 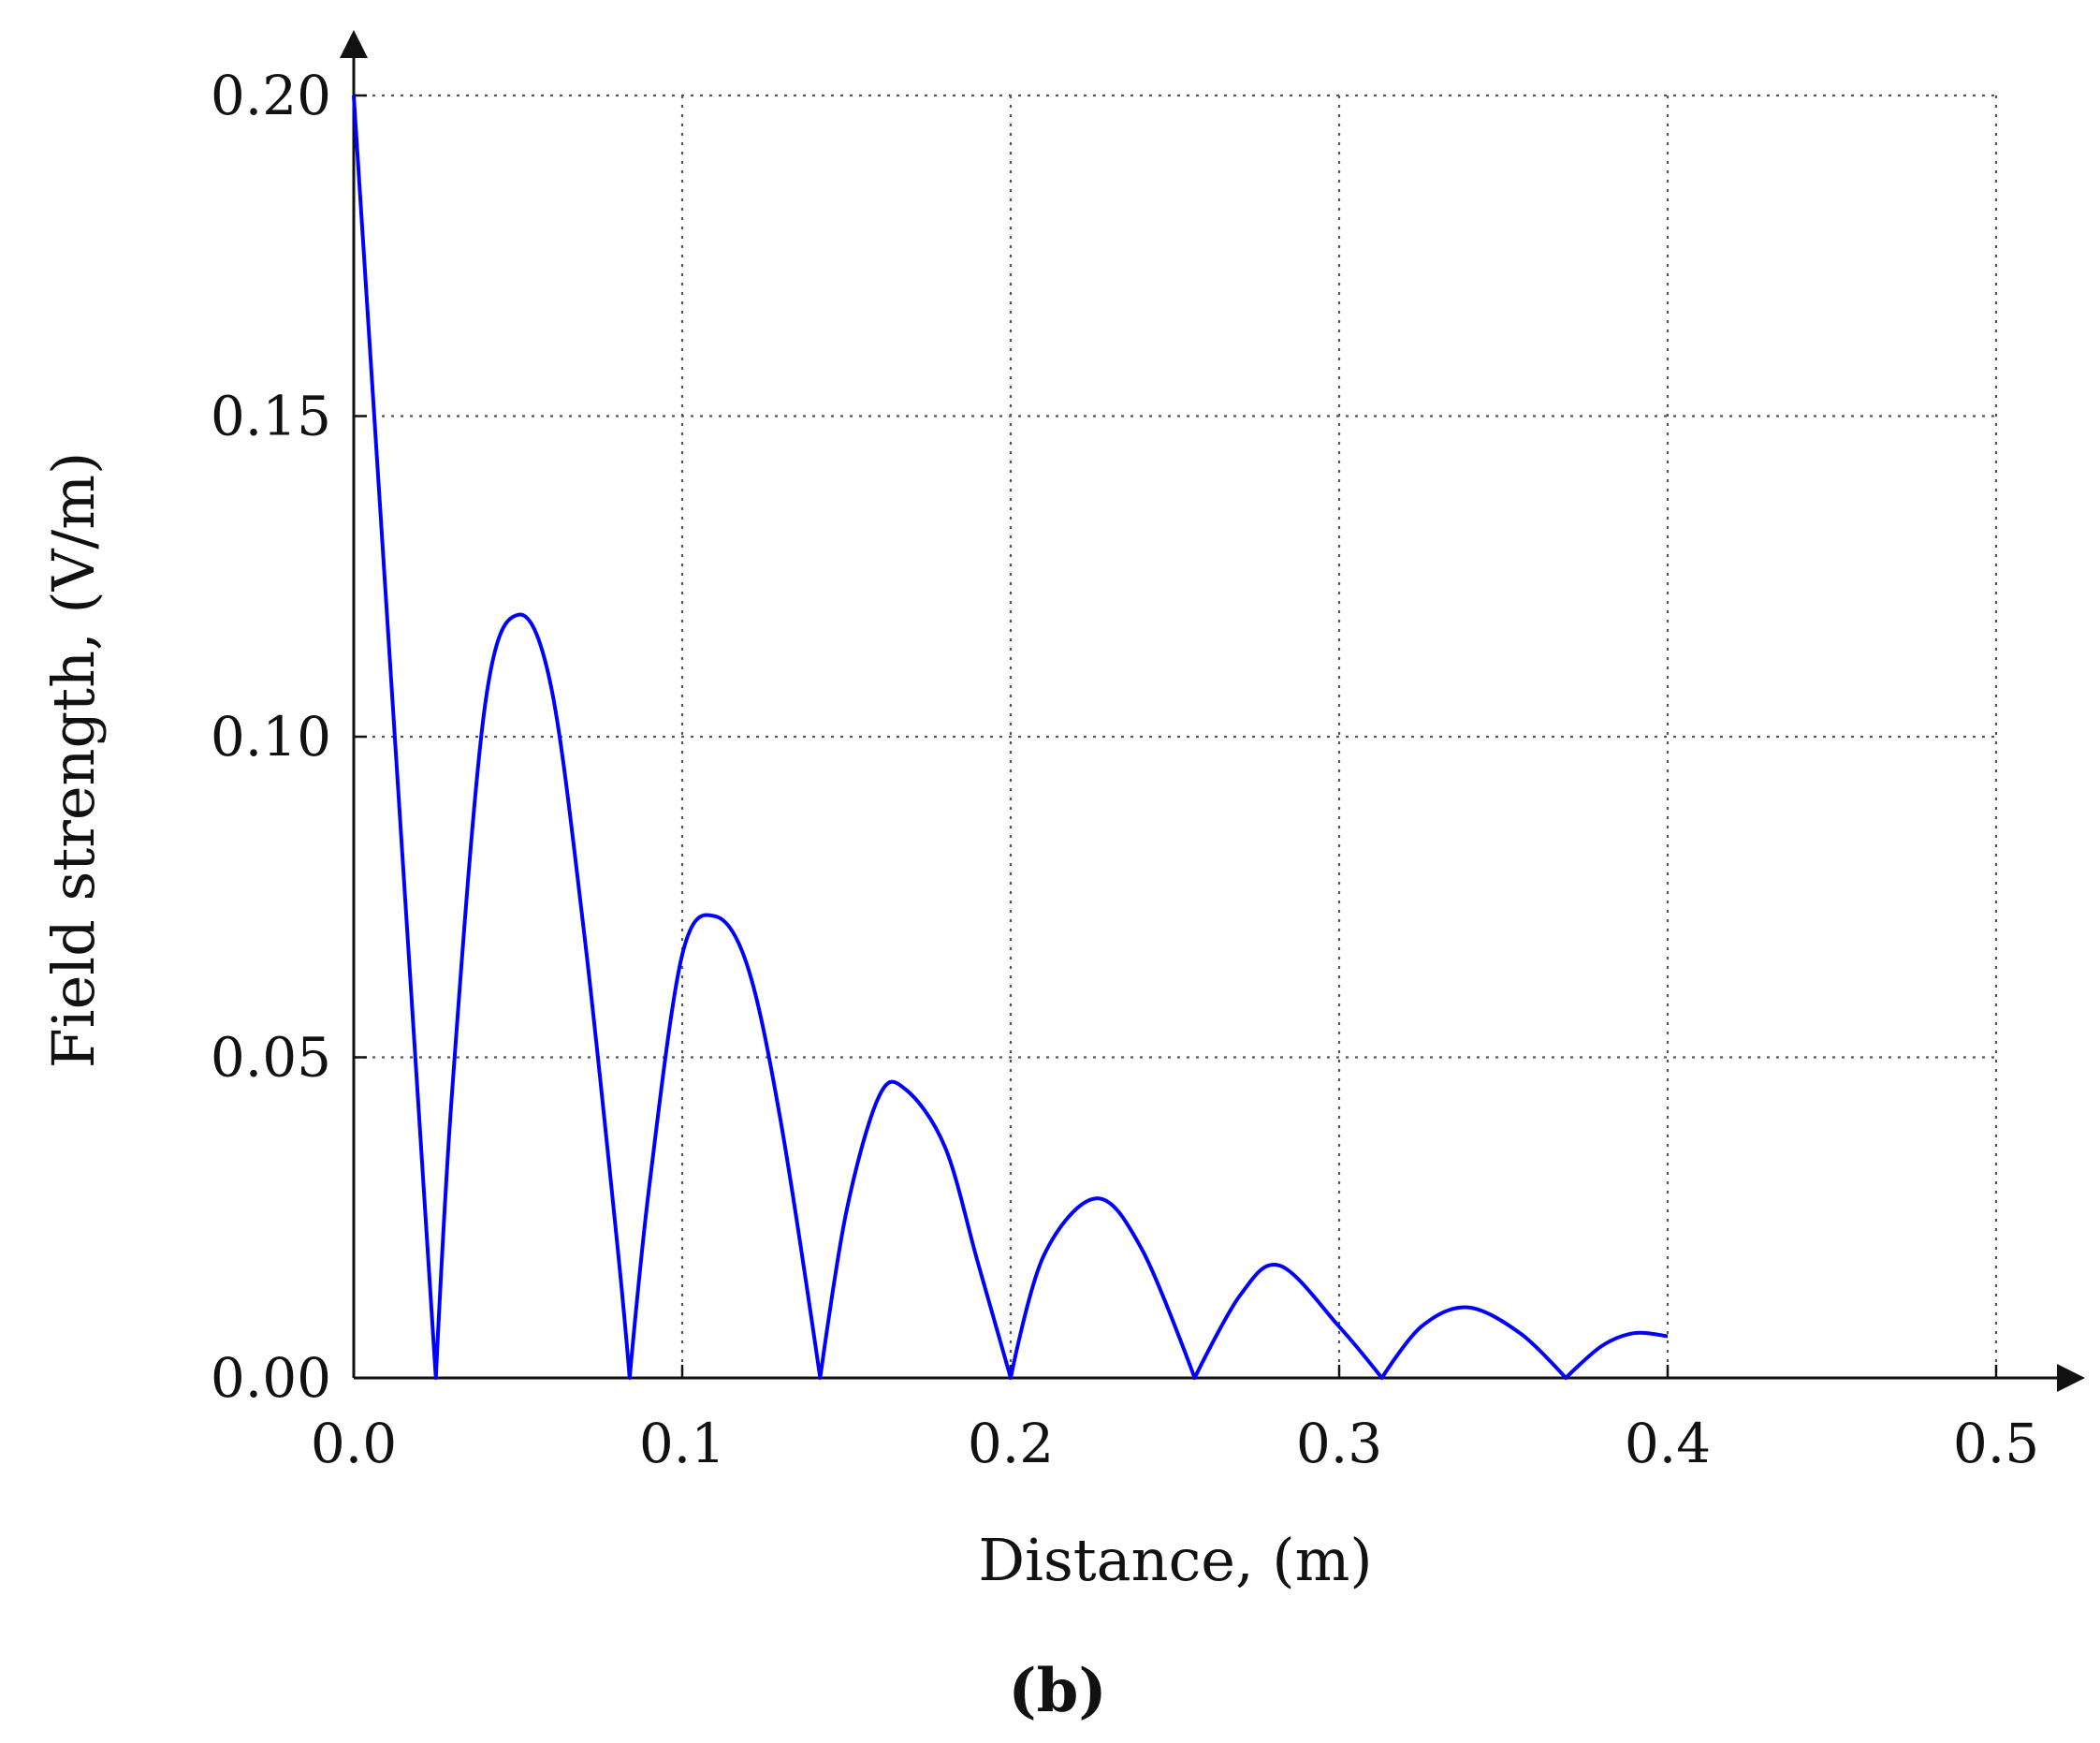 I want to click on x-tick-label: 0.0, so click(x=354, y=1443).